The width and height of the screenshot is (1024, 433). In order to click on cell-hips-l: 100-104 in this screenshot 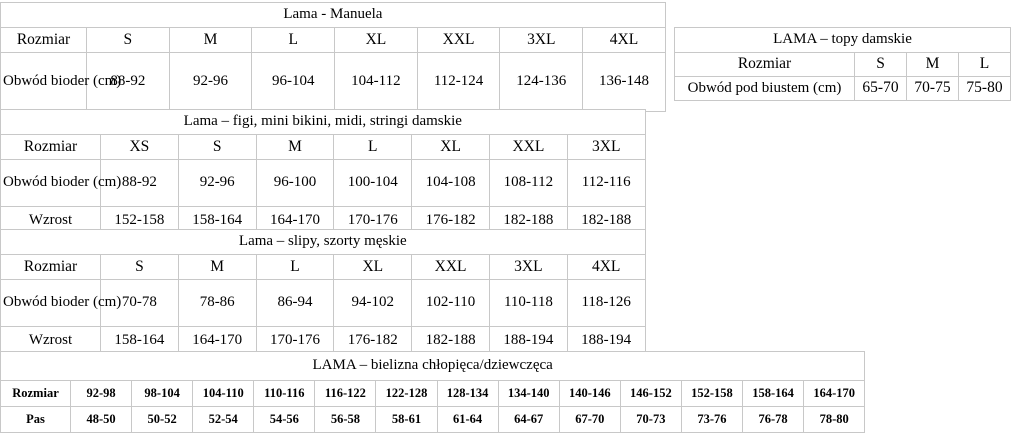, I will do `click(373, 183)`.